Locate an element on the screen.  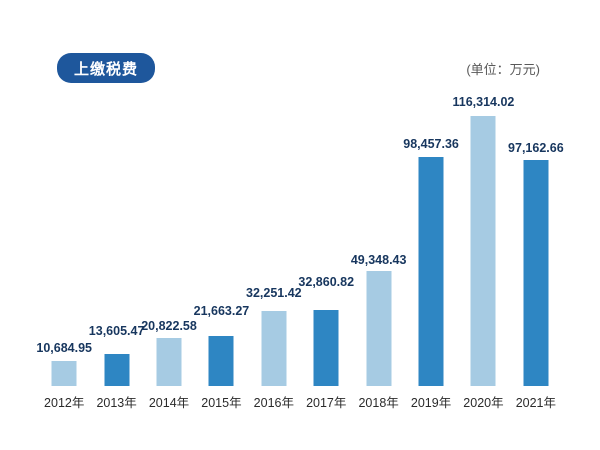
x-axis-label: 2018年 is located at coordinates (378, 403).